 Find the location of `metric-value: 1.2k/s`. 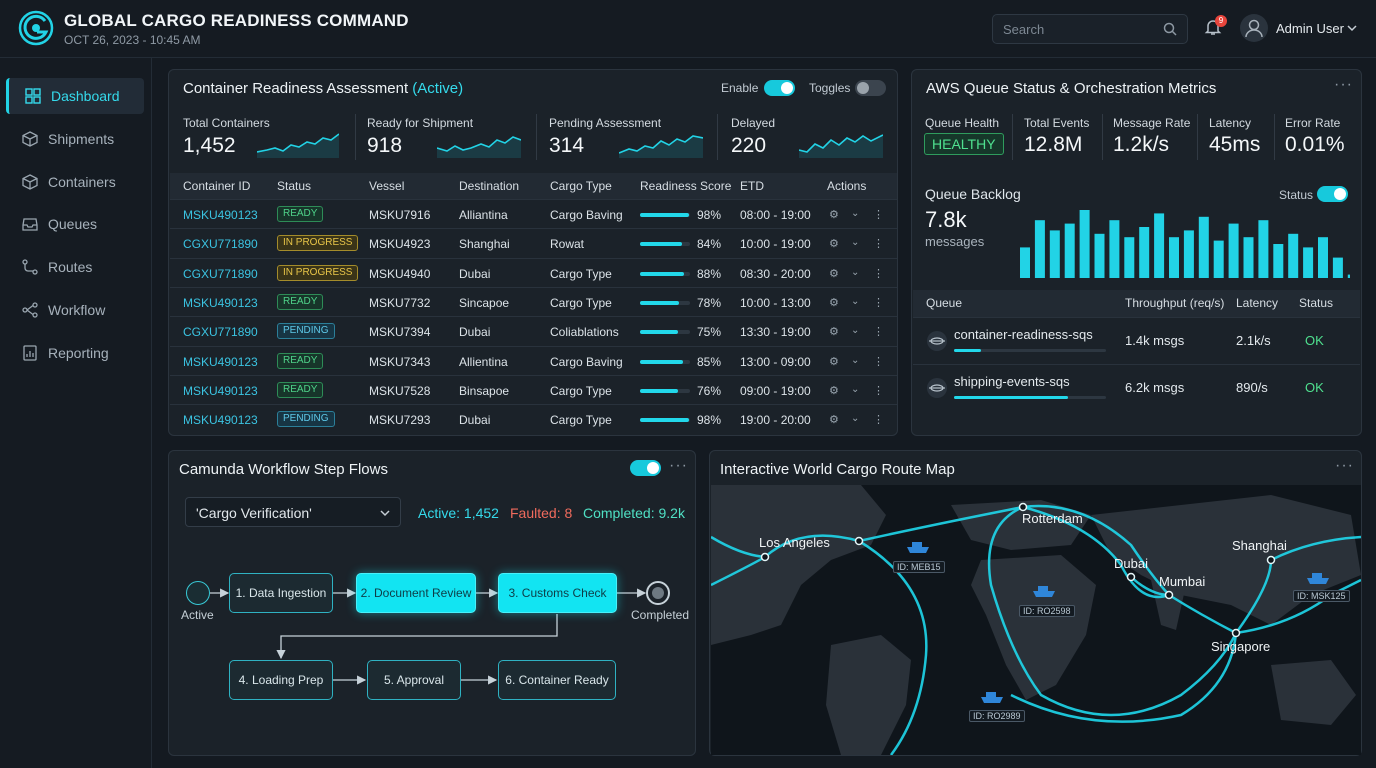

metric-value: 1.2k/s is located at coordinates (1141, 144).